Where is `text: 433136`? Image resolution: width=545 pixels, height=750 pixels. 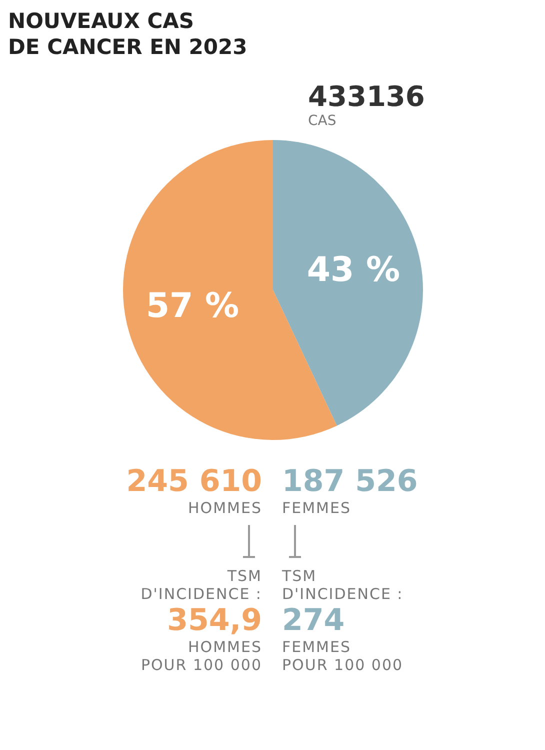 text: 433136 is located at coordinates (366, 96).